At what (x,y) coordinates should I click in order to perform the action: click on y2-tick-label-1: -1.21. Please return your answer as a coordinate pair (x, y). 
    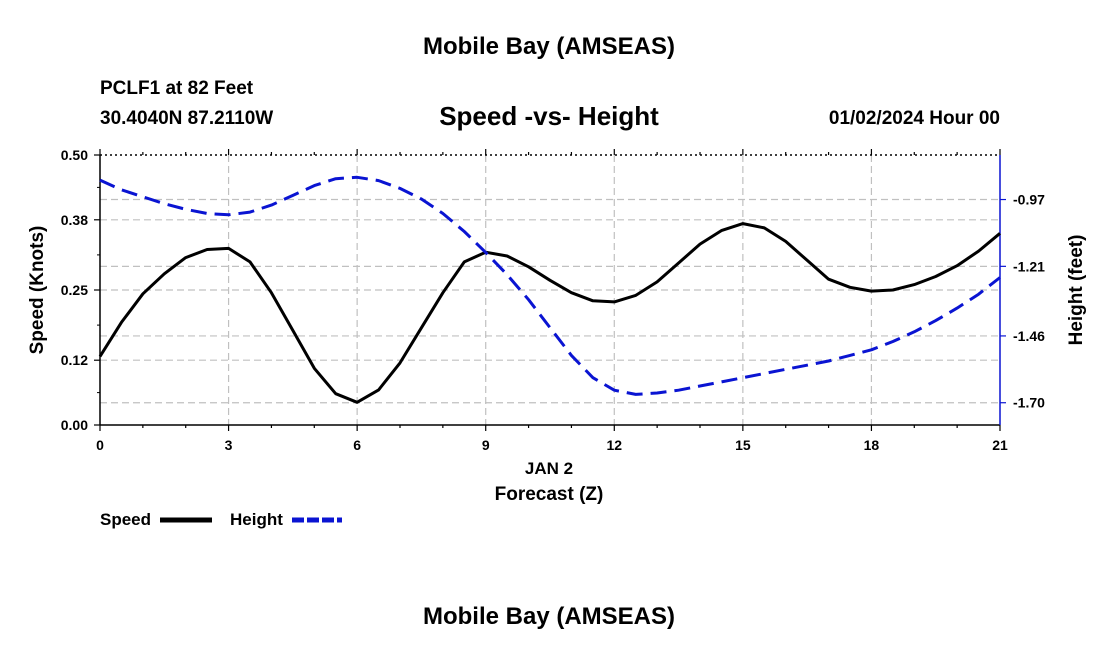
    Looking at the image, I should click on (1029, 266).